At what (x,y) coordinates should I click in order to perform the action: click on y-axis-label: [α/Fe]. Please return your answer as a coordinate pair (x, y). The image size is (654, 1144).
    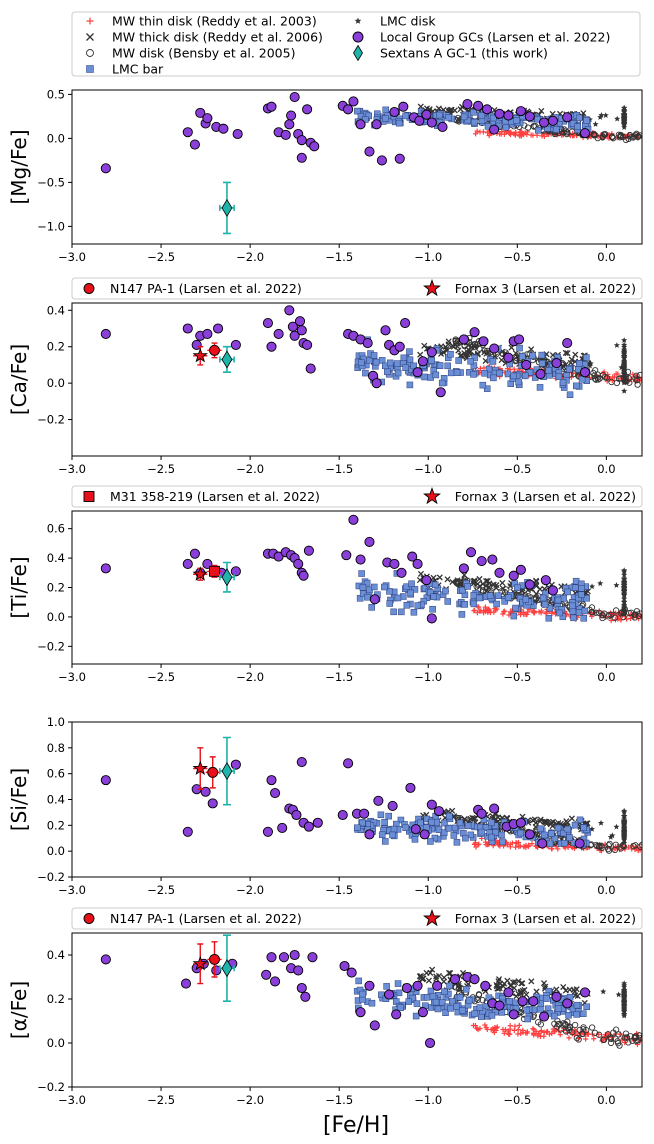
    Looking at the image, I should click on (19, 1010).